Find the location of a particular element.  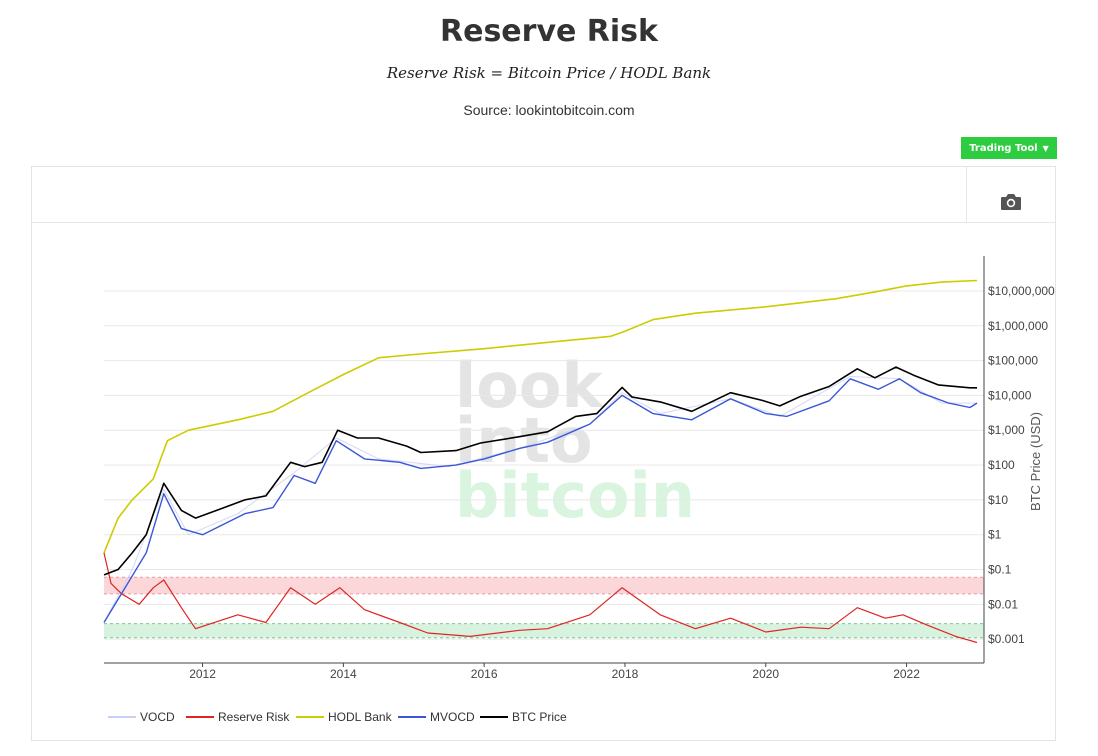

legend-item: Reserve Risk is located at coordinates (254, 717).